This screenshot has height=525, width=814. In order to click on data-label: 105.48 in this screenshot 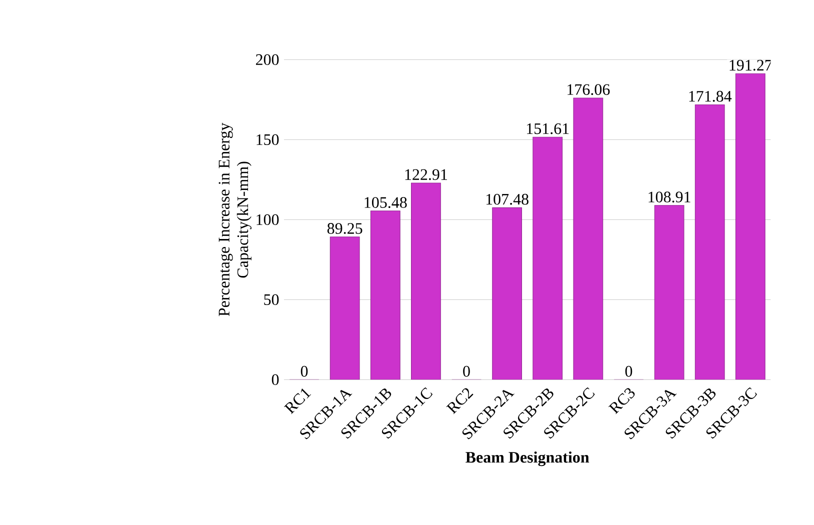, I will do `click(385, 202)`.